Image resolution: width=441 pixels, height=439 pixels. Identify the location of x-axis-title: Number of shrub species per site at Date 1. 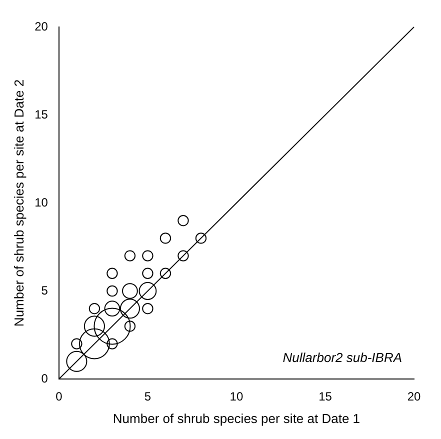
(236, 418).